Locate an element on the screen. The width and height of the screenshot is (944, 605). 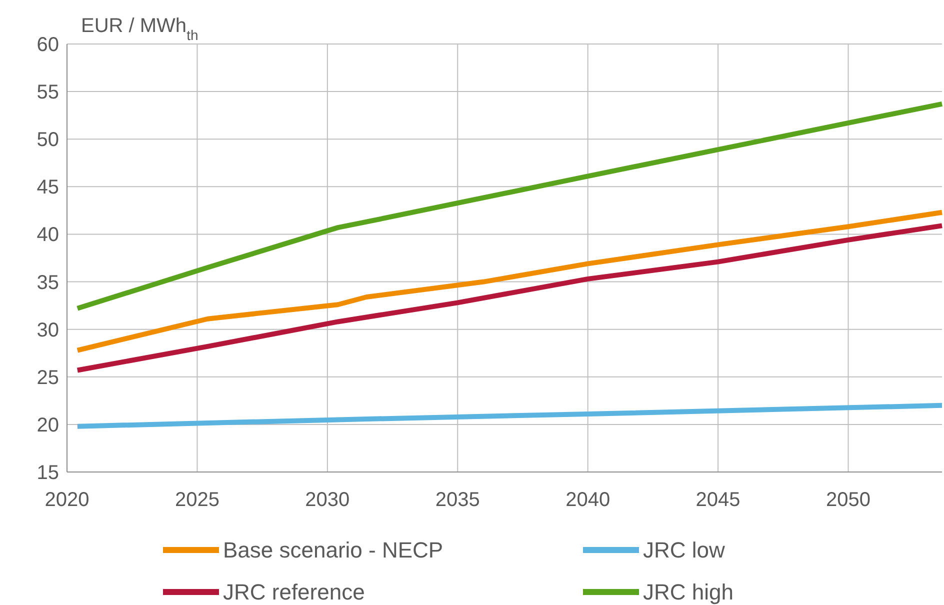
x-tick-label: 2025 is located at coordinates (197, 500).